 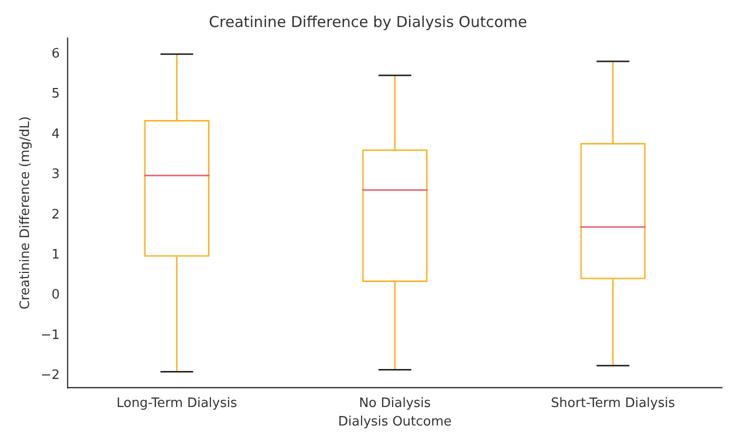 What do you see at coordinates (55, 174) in the screenshot?
I see `y-tick-label: 3` at bounding box center [55, 174].